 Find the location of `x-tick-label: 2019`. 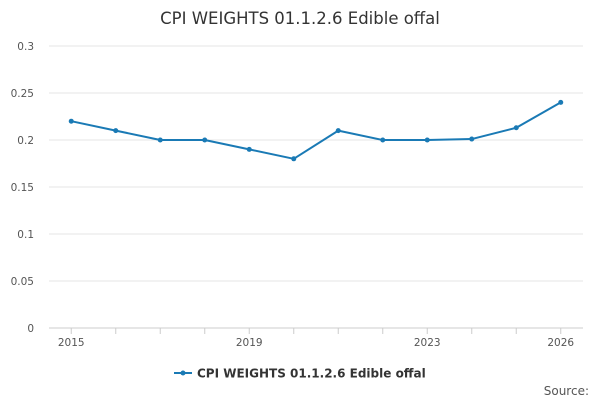

x-tick-label: 2019 is located at coordinates (249, 343).